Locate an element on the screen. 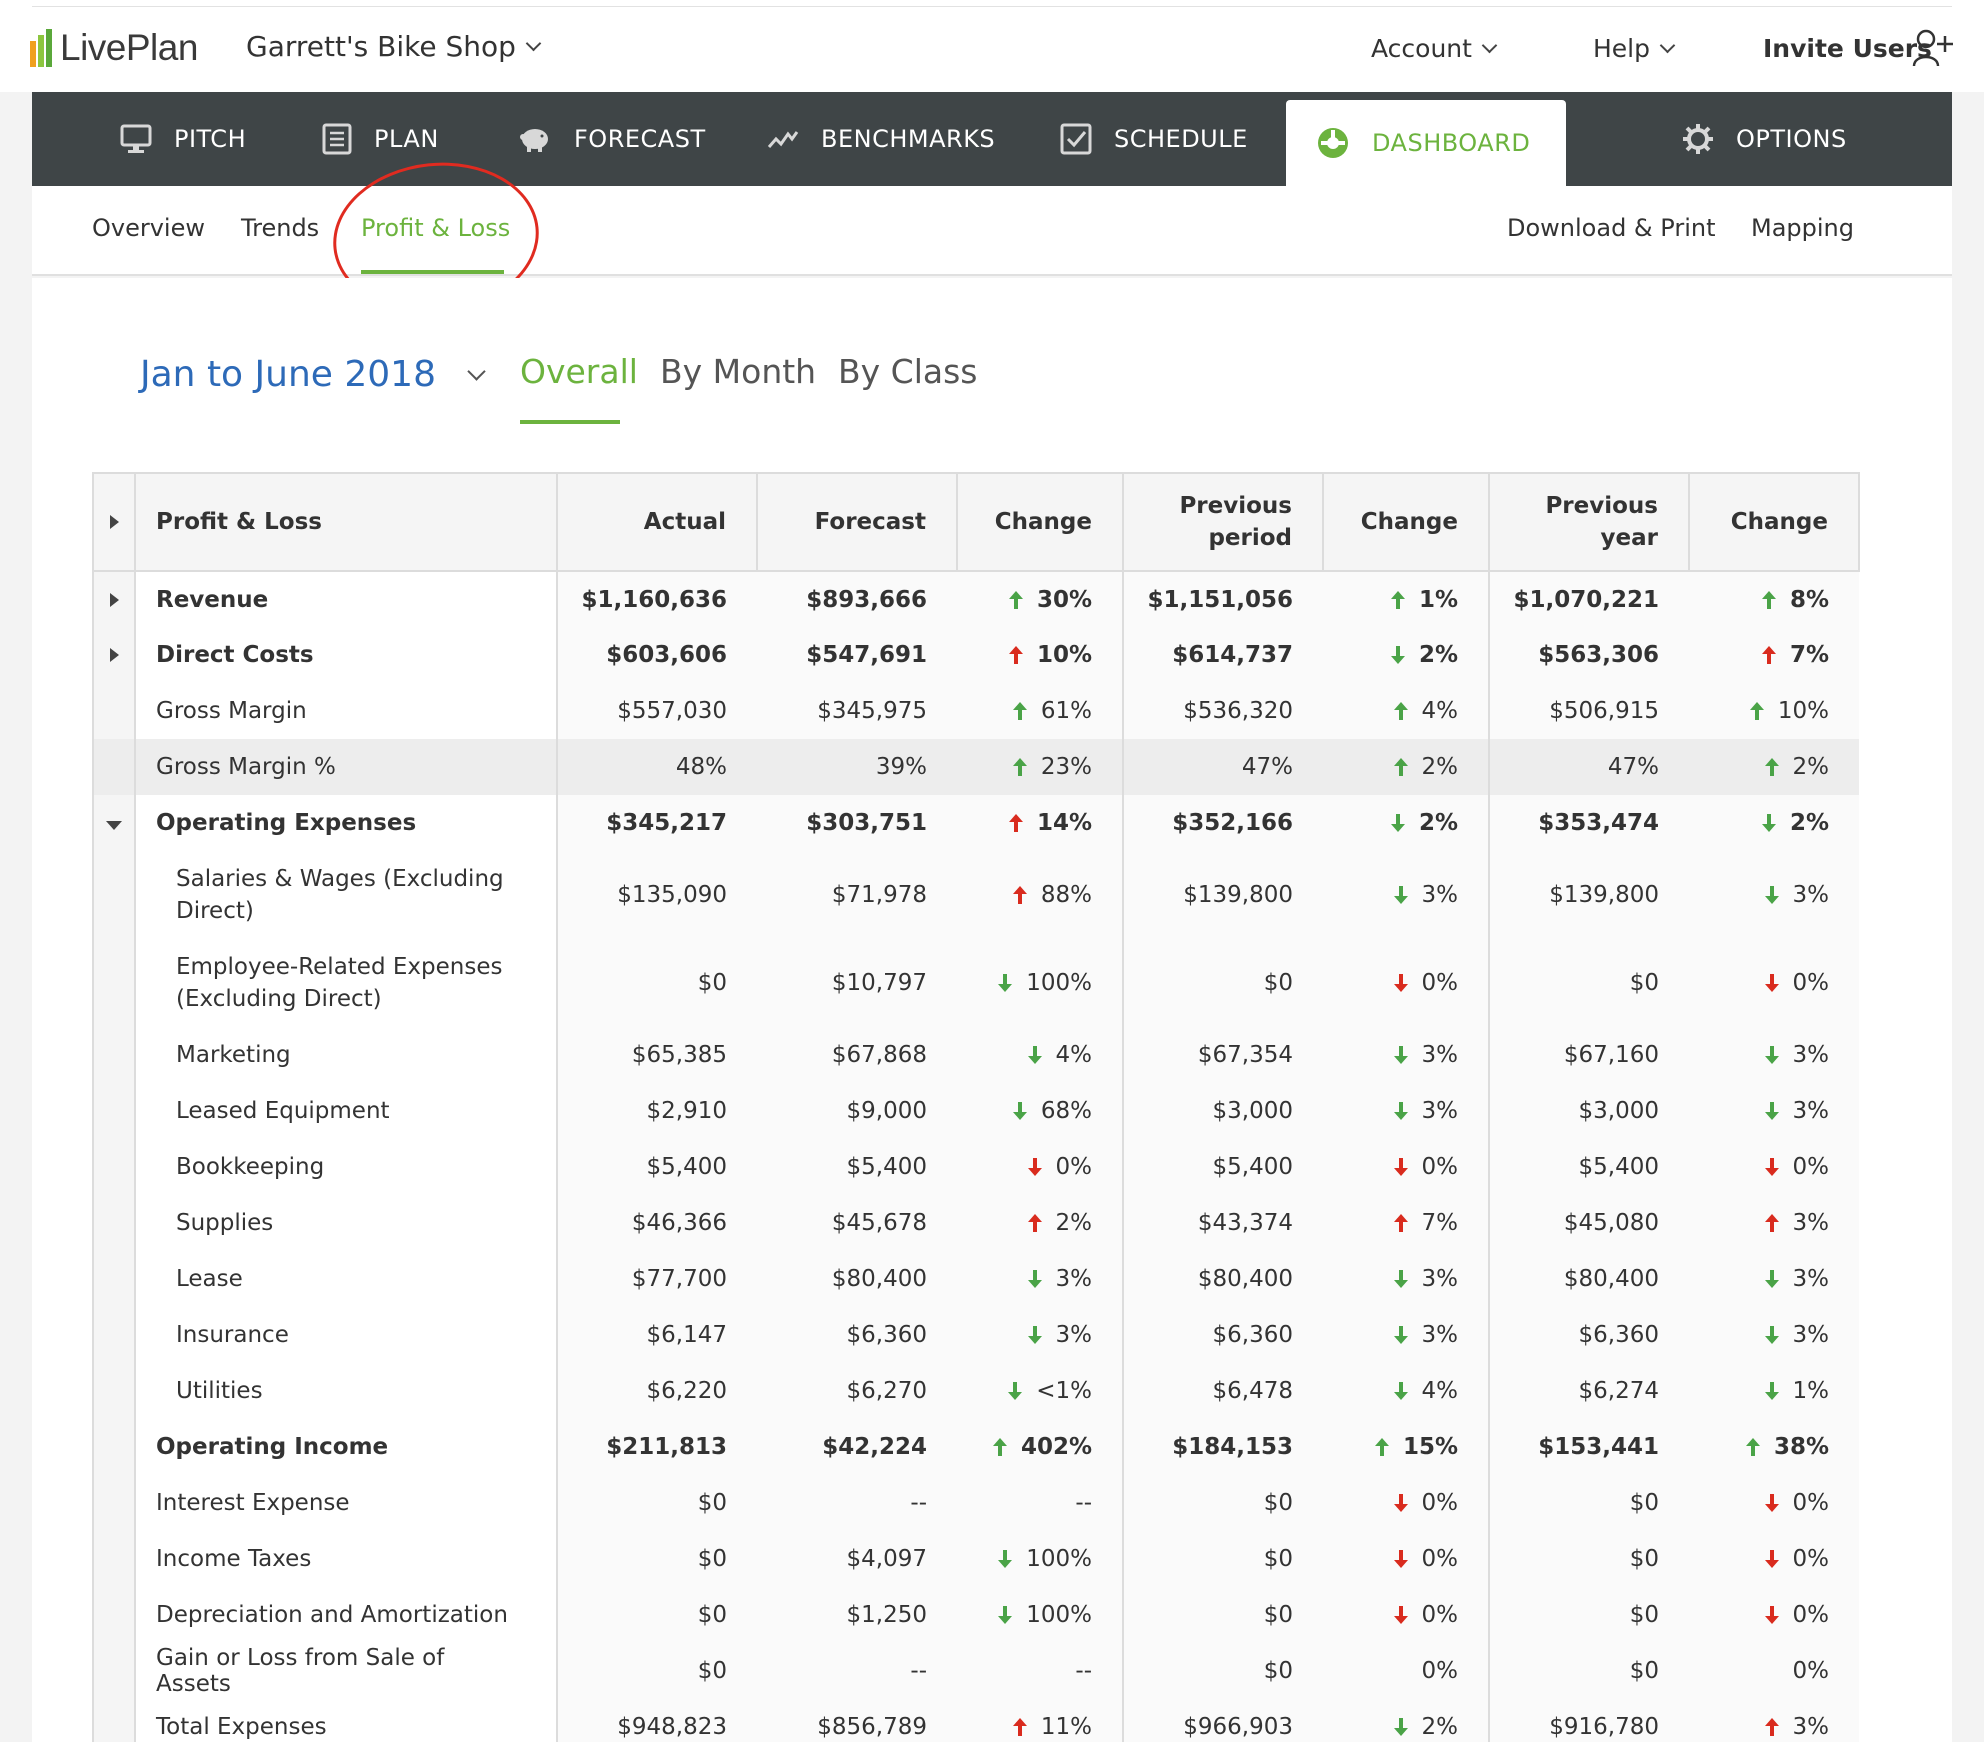  row-label: Gross Margin is located at coordinates (346, 711).